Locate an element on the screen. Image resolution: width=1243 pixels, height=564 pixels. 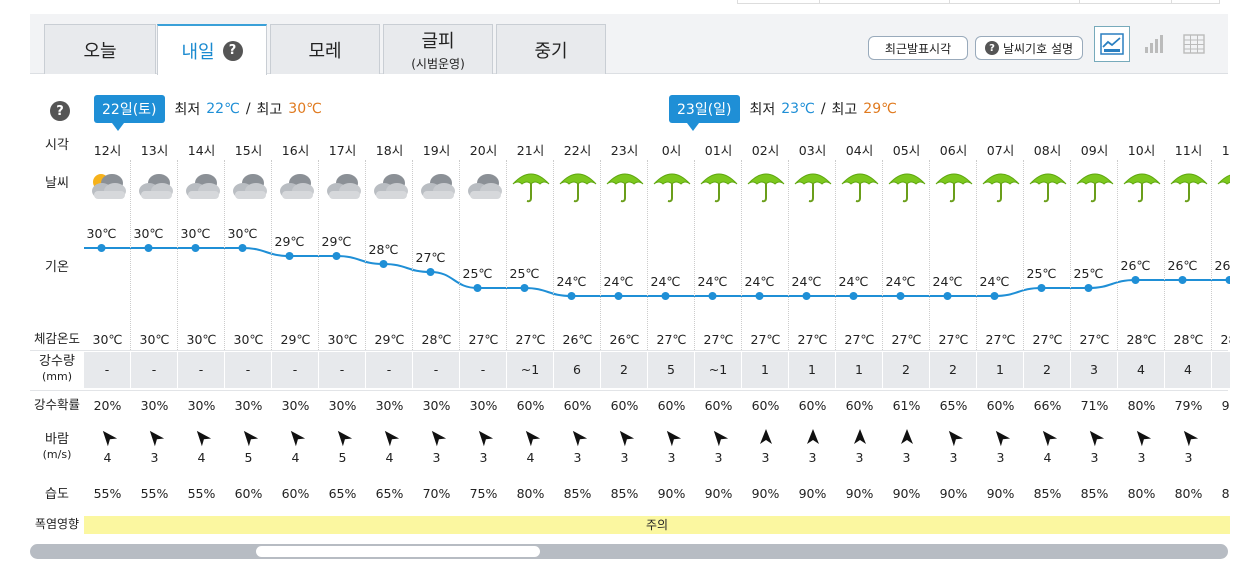
hour-label: 13시 is located at coordinates (154, 150).